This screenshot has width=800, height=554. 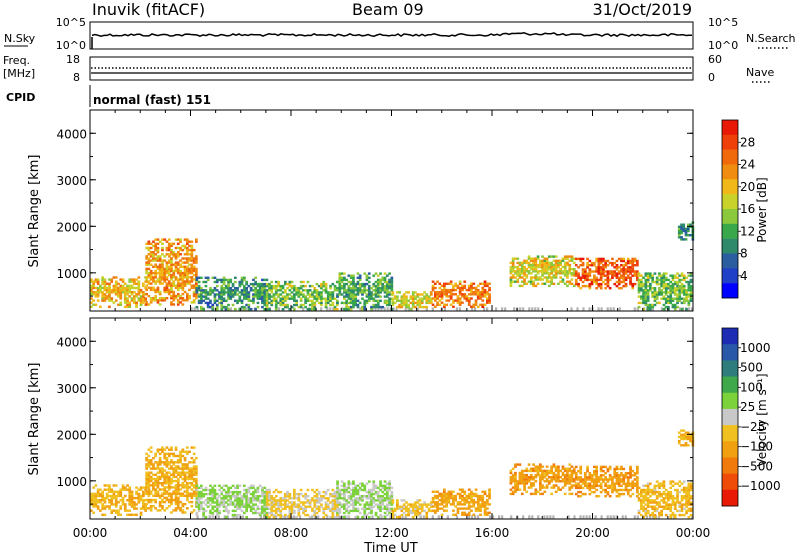 What do you see at coordinates (730, 128) in the screenshot?
I see `colorbar-segment` at bounding box center [730, 128].